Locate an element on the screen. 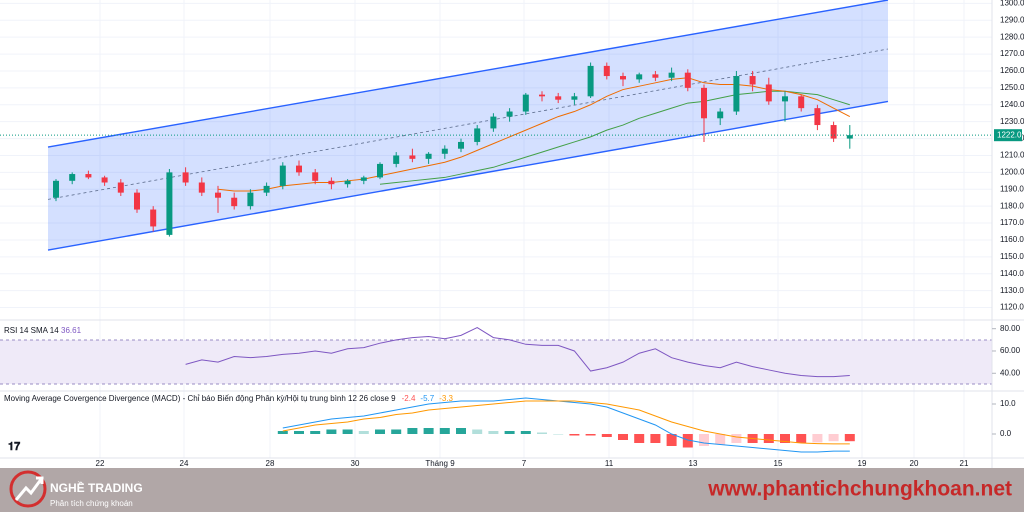 The image size is (1024, 512). y-tick-label: 1120.0 is located at coordinates (1012, 307).